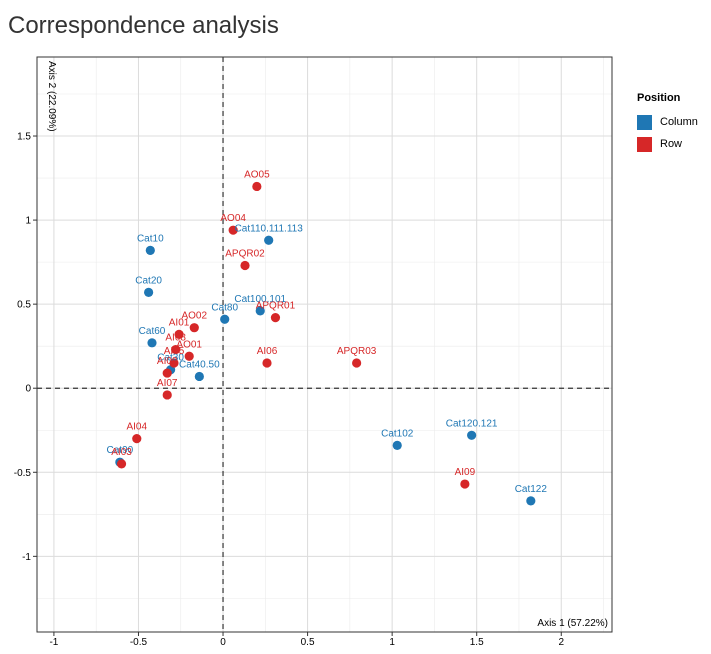 This screenshot has width=711, height=654. Describe the element at coordinates (644, 122) in the screenshot. I see `legend-key-column` at that location.